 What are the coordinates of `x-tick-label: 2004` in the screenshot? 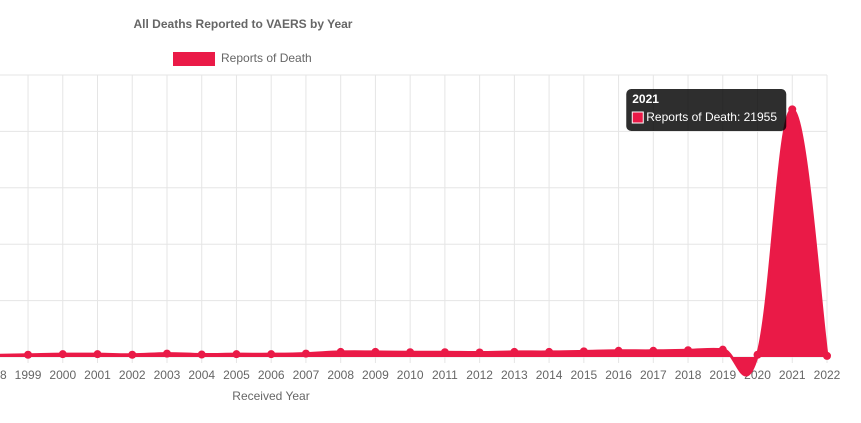 It's located at (201, 375).